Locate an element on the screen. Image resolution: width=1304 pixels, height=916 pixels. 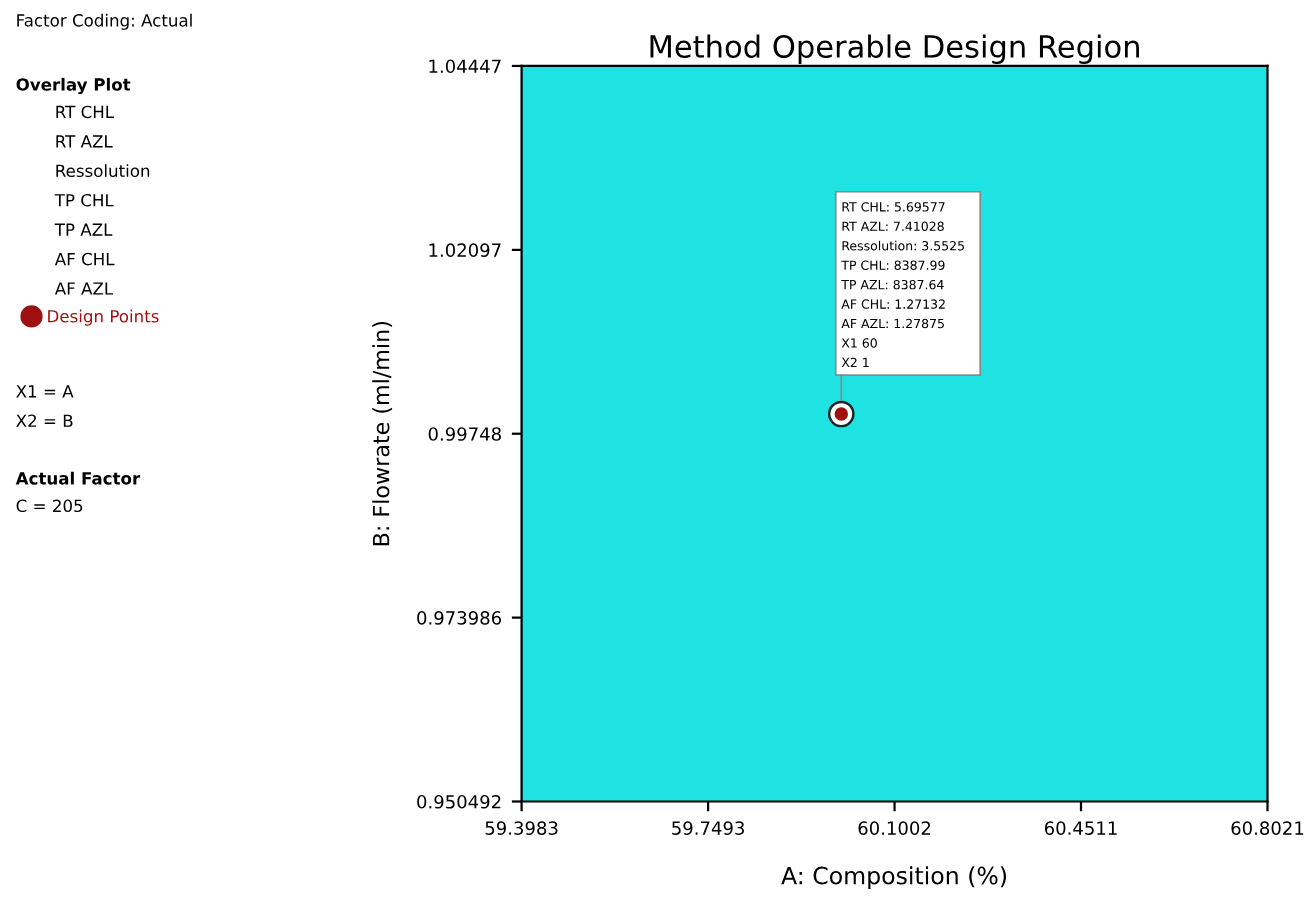
y-tick-label: 0.950492 is located at coordinates (459, 801).